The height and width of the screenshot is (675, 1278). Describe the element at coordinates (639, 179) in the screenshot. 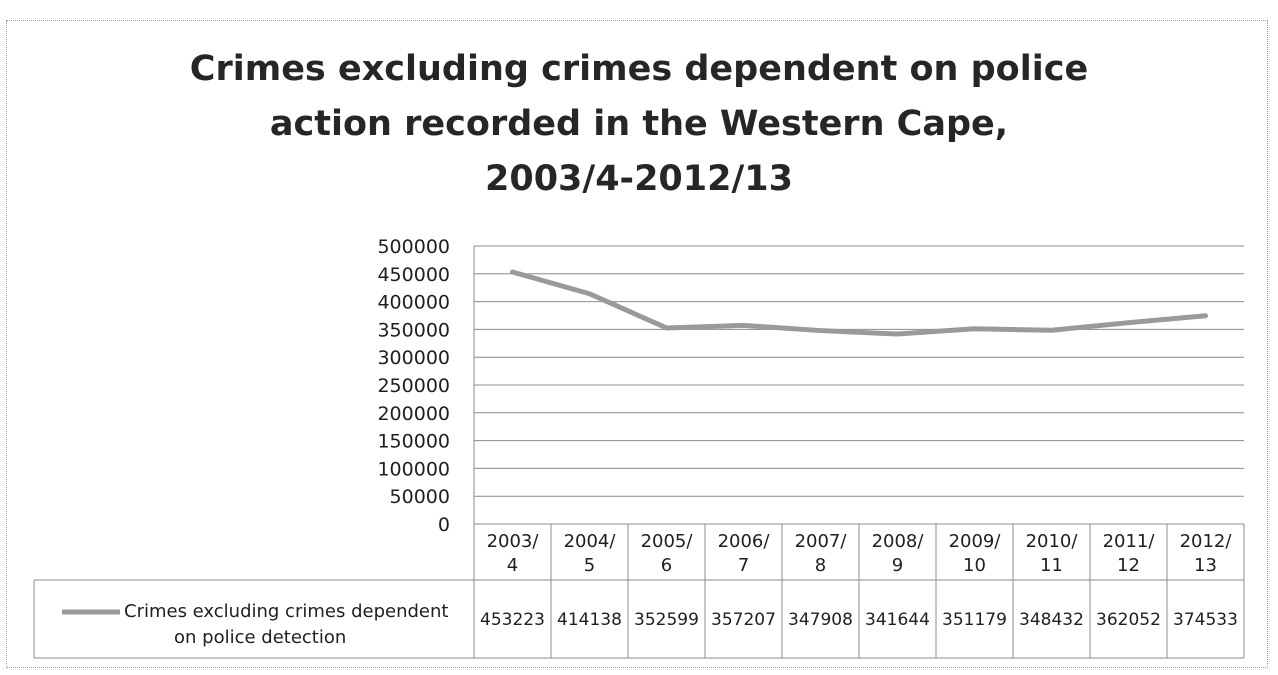

I see `chart-title-line-3: 2003/4-2012/13` at that location.